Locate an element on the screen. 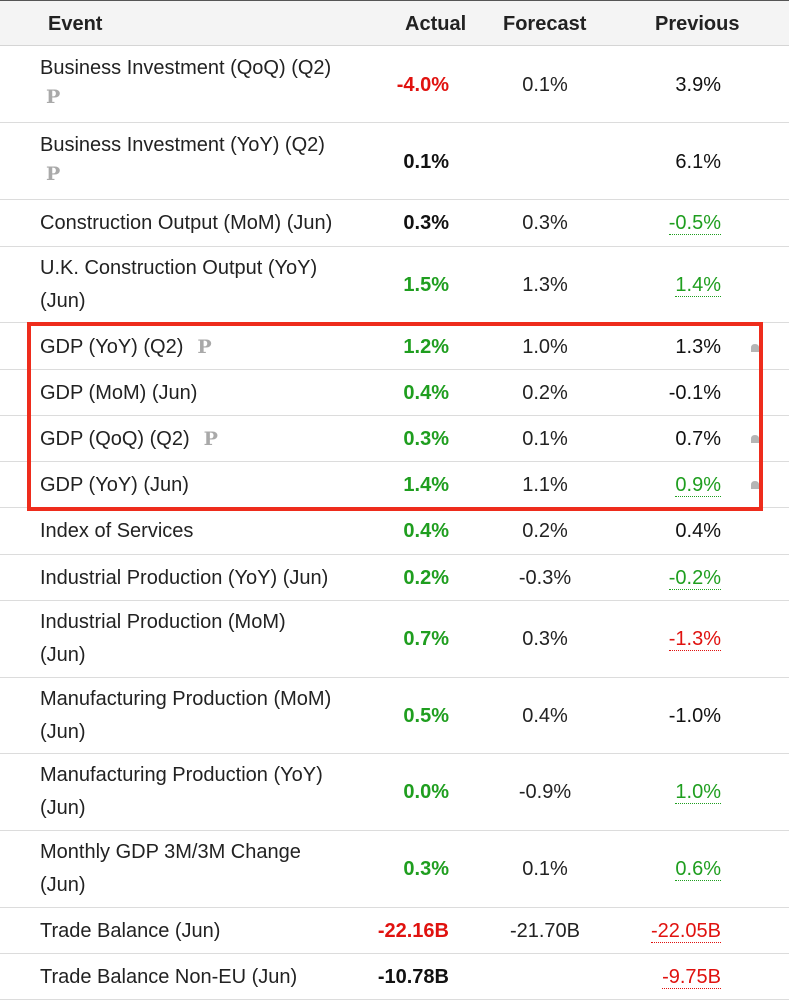 The image size is (789, 1000). forecast-value: 1.0% is located at coordinates (545, 347).